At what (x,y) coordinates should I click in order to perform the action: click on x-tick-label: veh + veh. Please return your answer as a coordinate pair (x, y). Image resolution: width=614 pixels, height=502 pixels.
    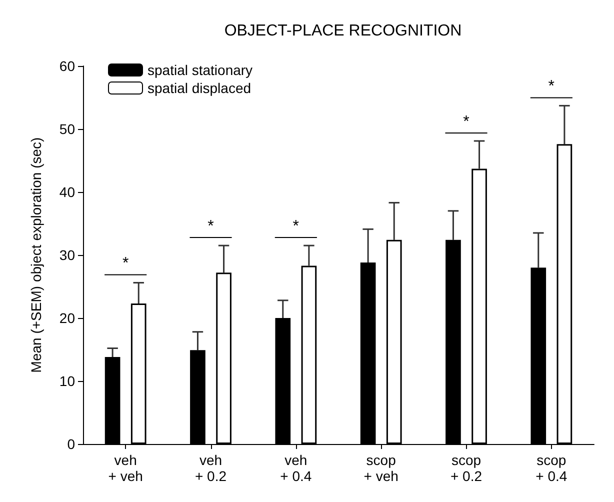
    Looking at the image, I should click on (125, 468).